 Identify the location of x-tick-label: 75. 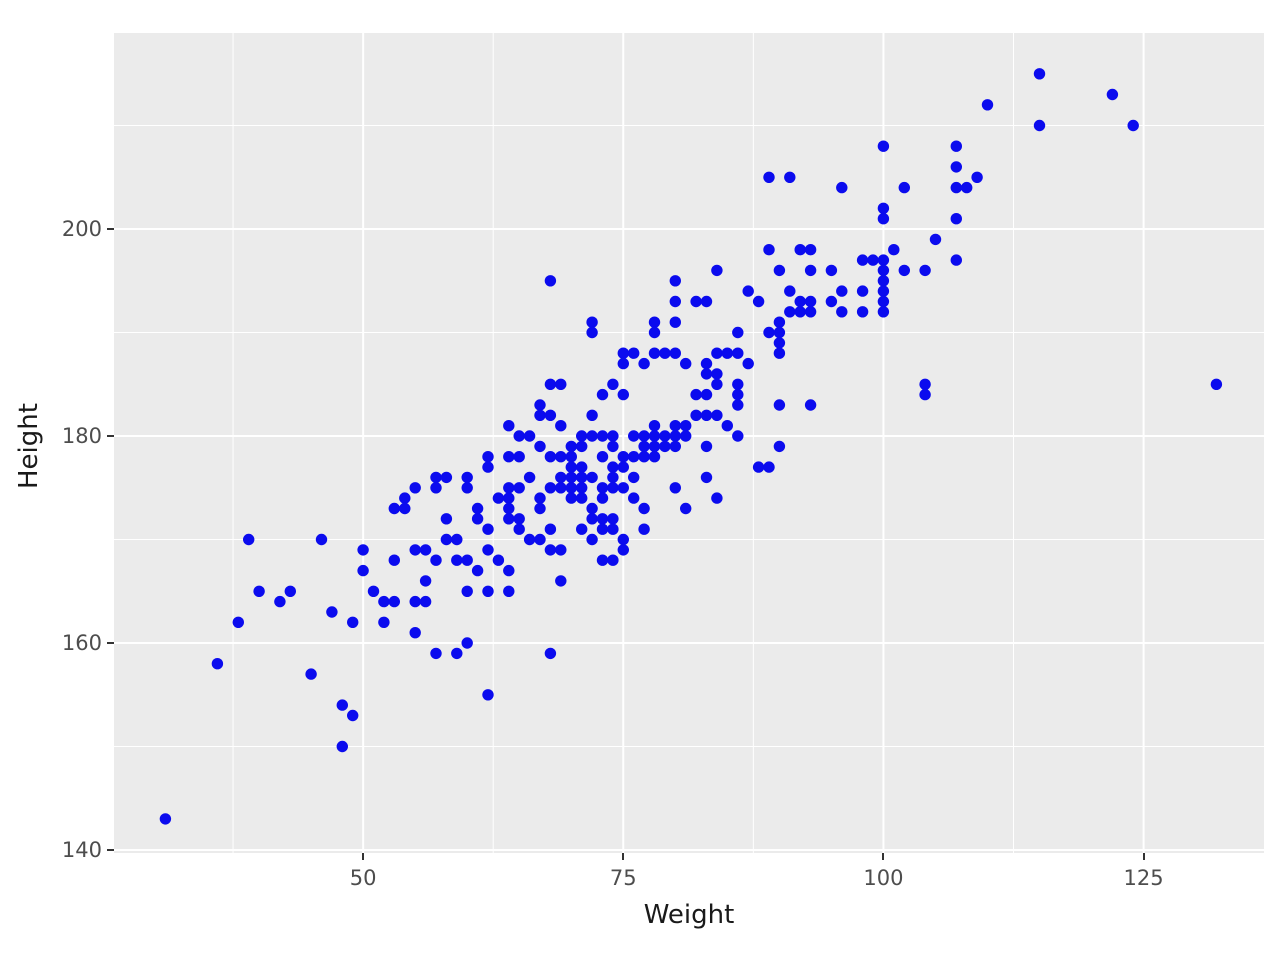
(623, 878).